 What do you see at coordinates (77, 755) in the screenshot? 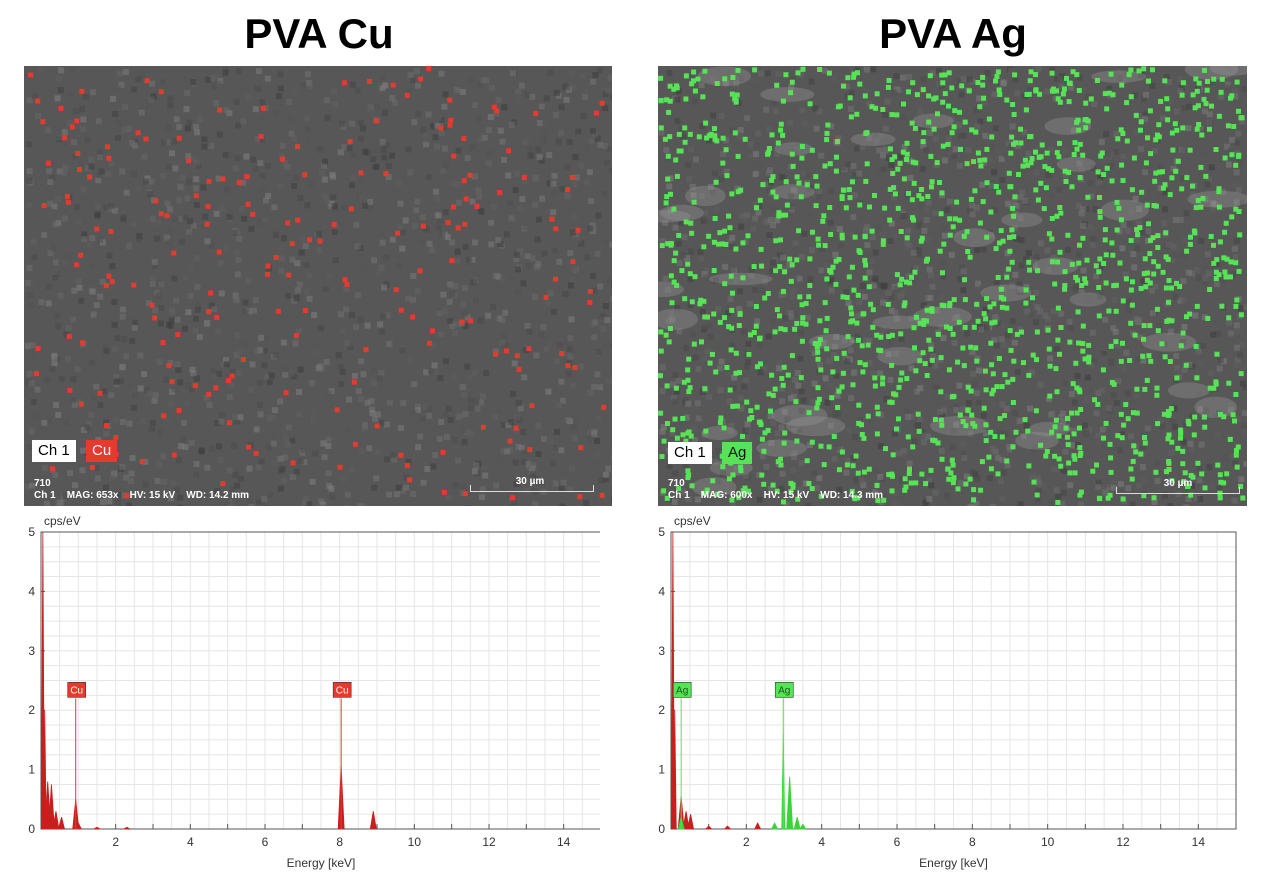
I see `peak-marker: Cu` at bounding box center [77, 755].